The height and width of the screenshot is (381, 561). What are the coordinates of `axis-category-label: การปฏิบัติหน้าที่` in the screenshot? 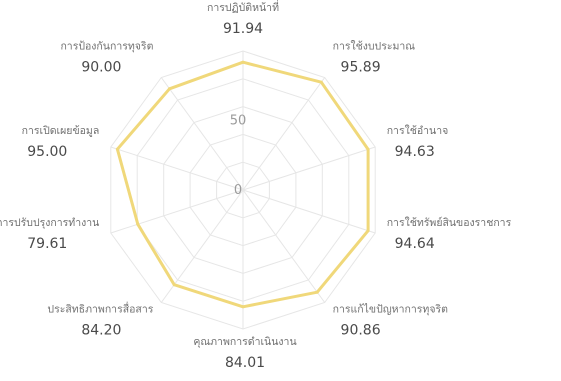 It's located at (243, 7).